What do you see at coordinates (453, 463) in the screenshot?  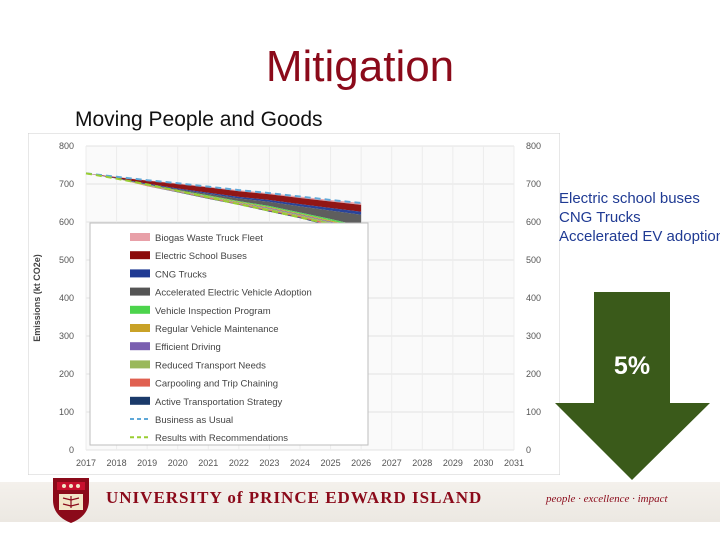 I see `x-tick-label: 2029` at bounding box center [453, 463].